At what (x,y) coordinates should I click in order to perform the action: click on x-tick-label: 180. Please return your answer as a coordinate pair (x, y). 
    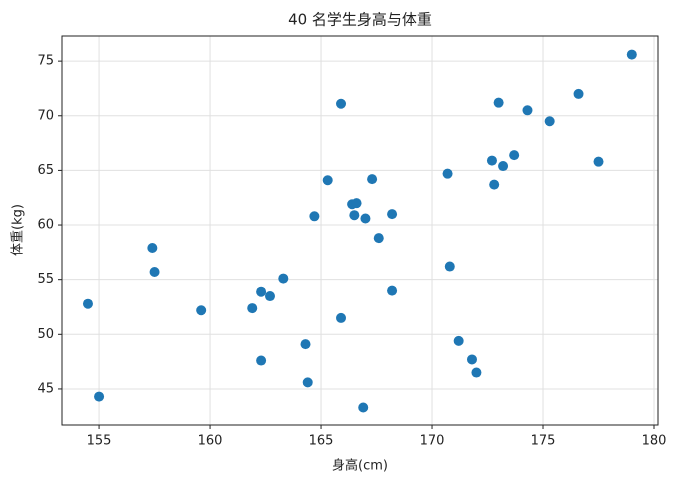
    Looking at the image, I should click on (654, 441).